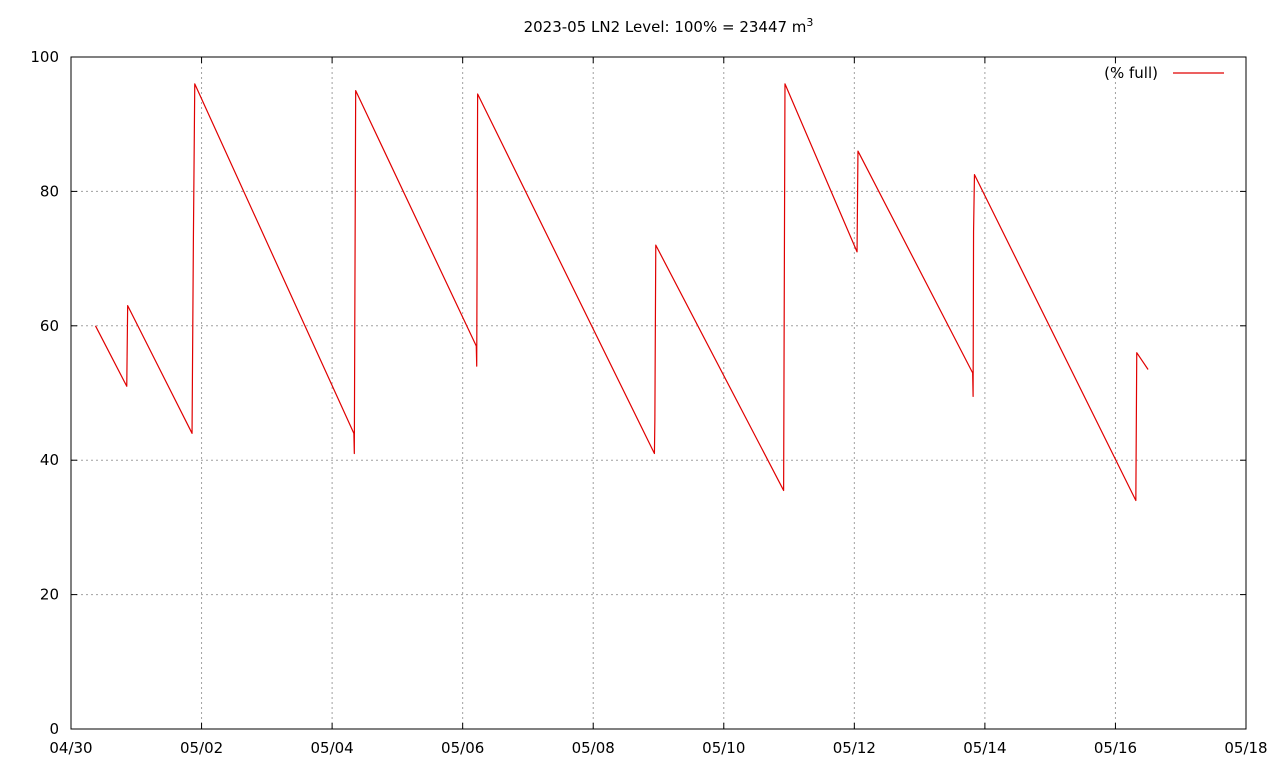 The height and width of the screenshot is (768, 1280). I want to click on legend: (% full), so click(1164, 73).